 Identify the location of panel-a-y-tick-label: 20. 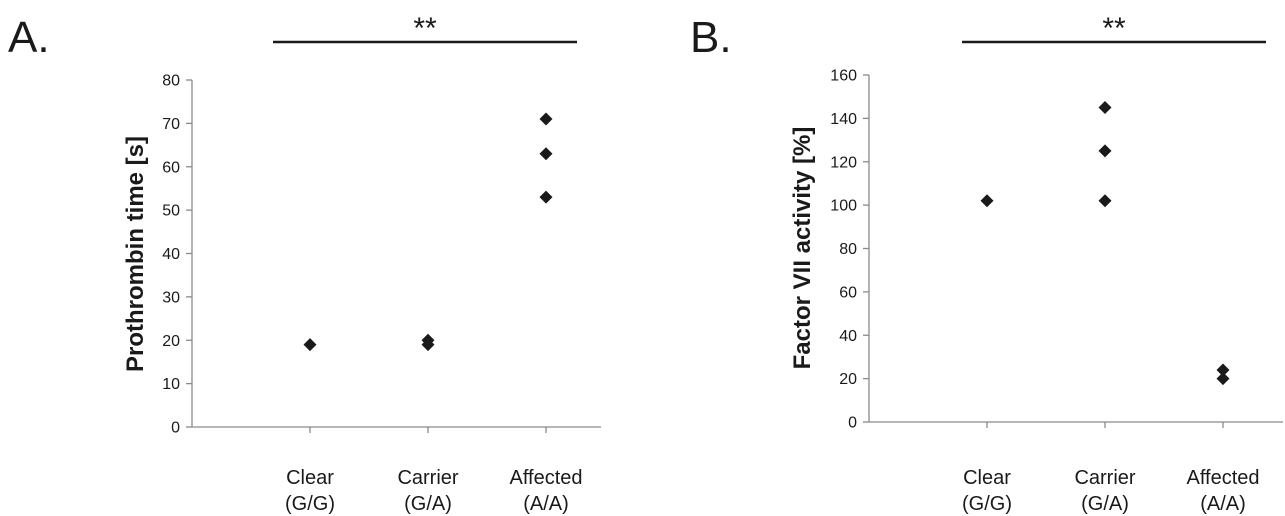
(171, 341).